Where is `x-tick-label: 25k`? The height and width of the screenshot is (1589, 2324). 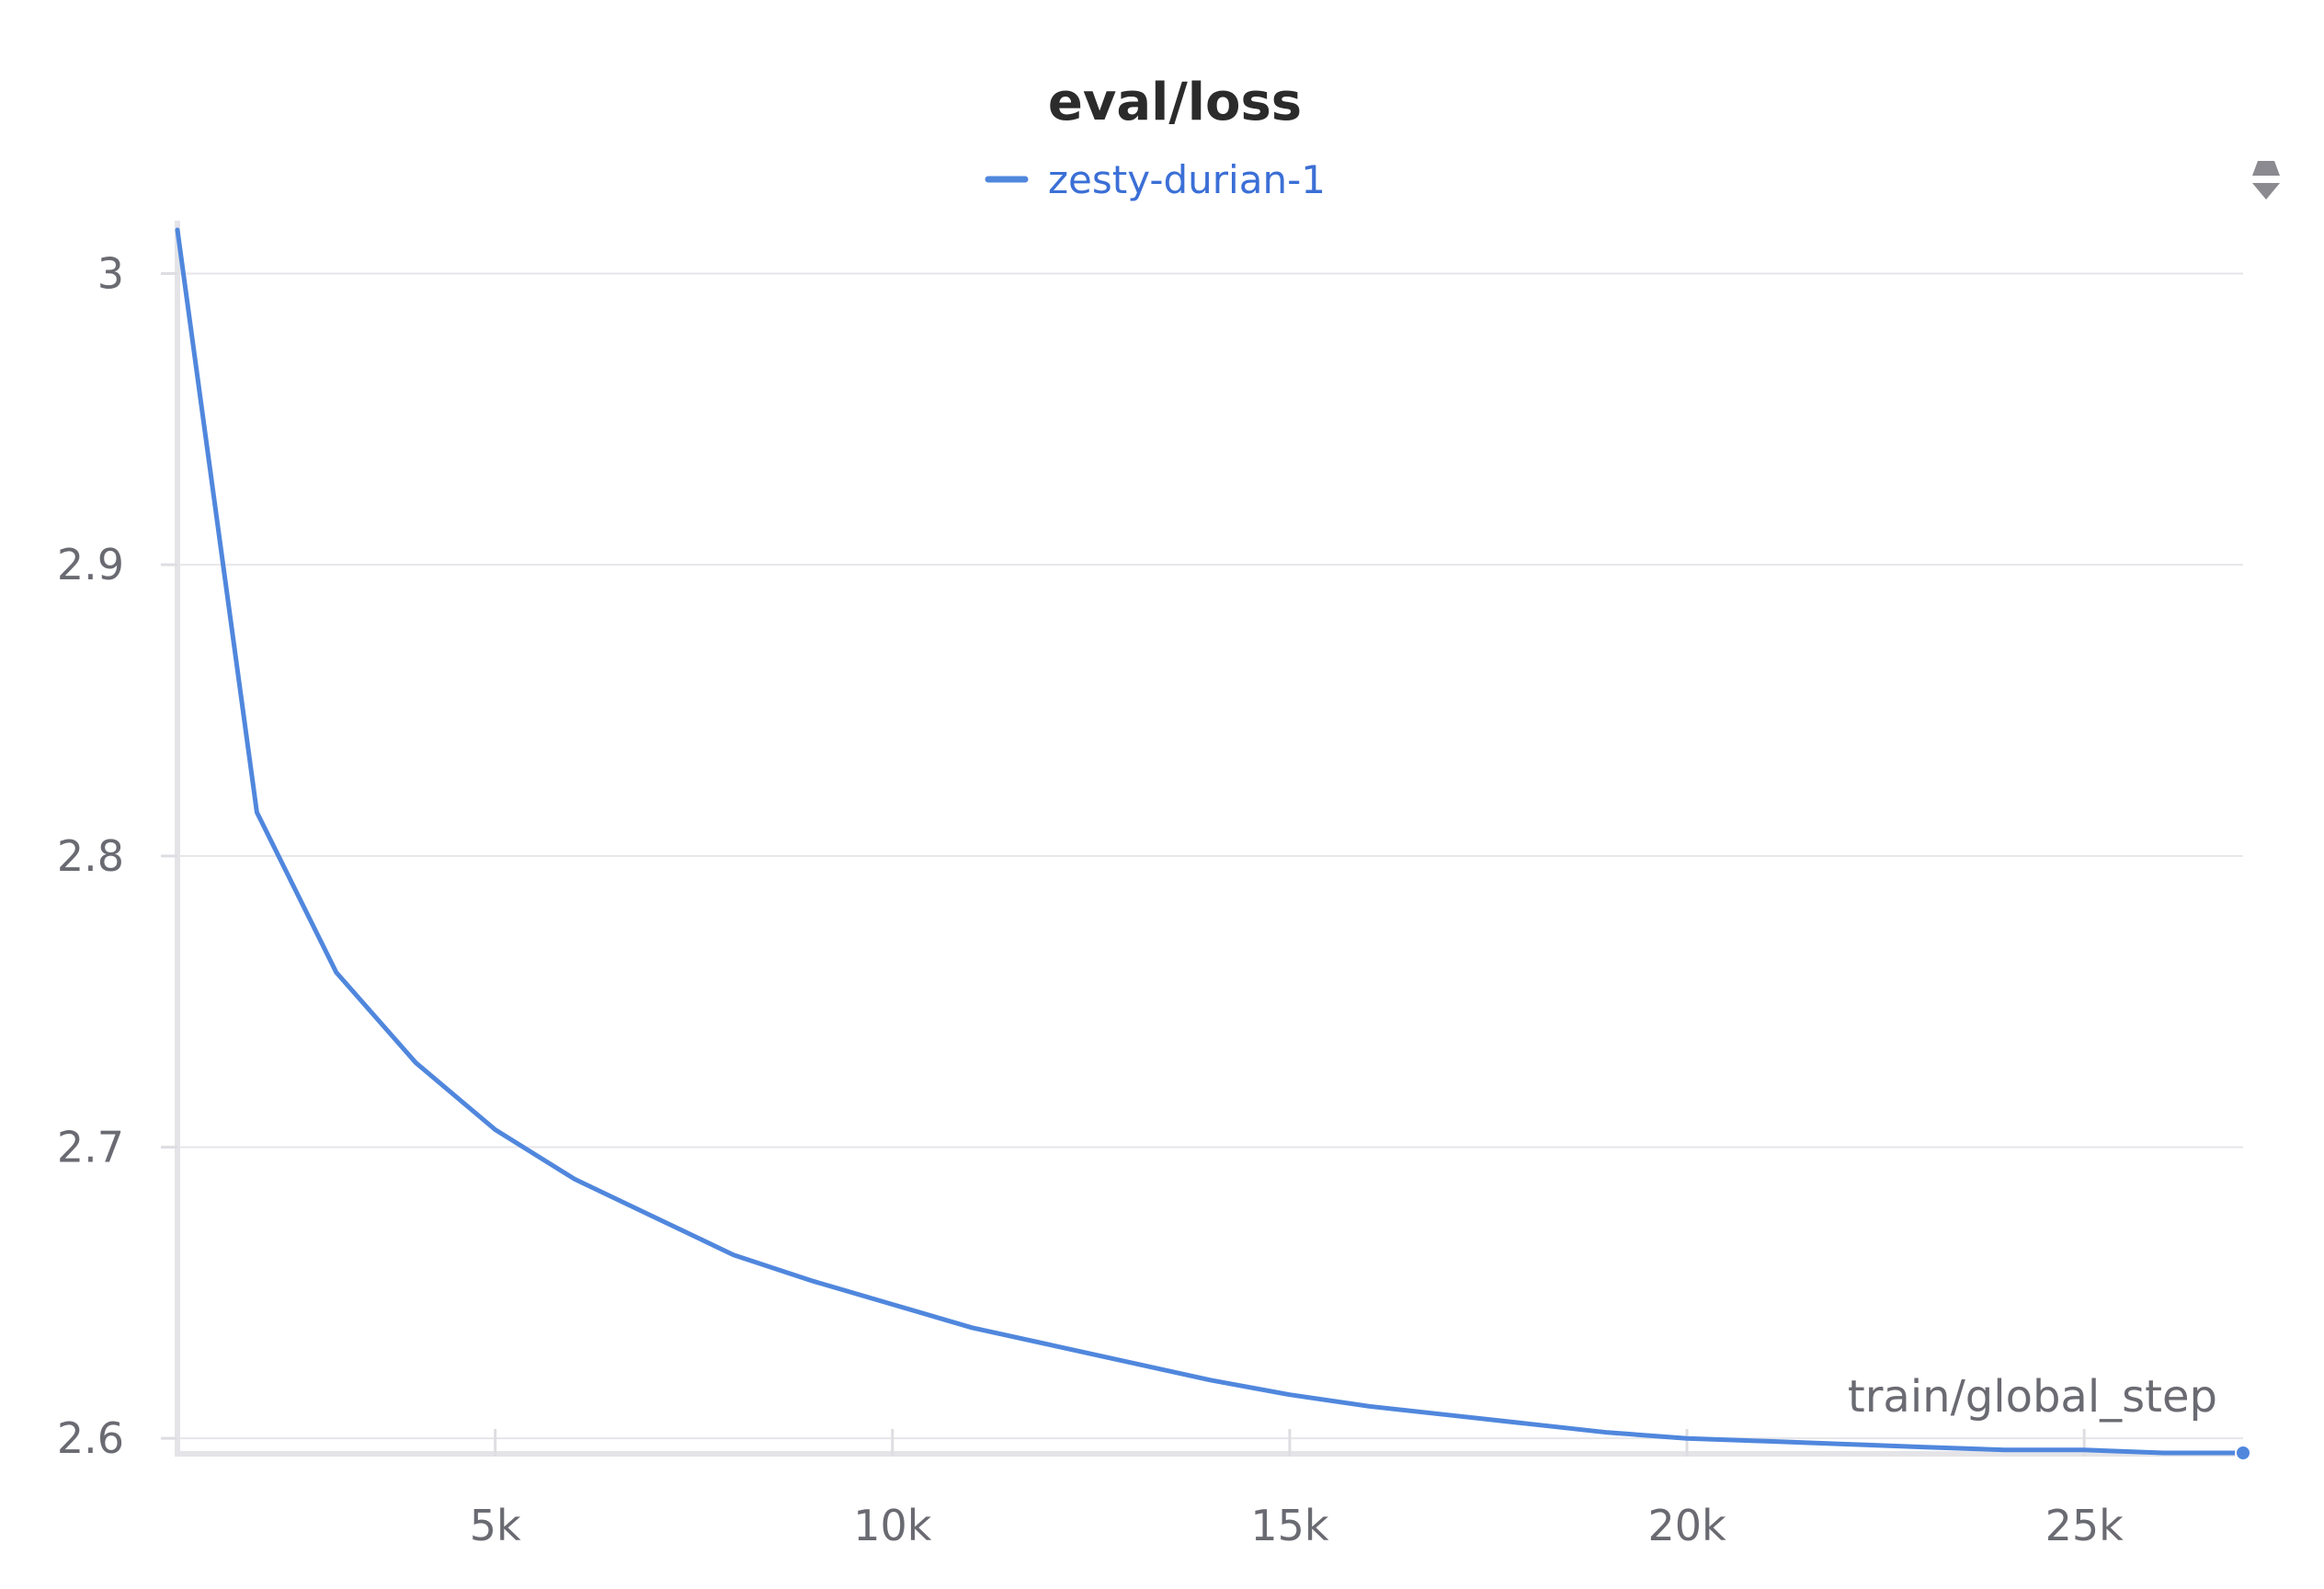 x-tick-label: 25k is located at coordinates (2085, 1526).